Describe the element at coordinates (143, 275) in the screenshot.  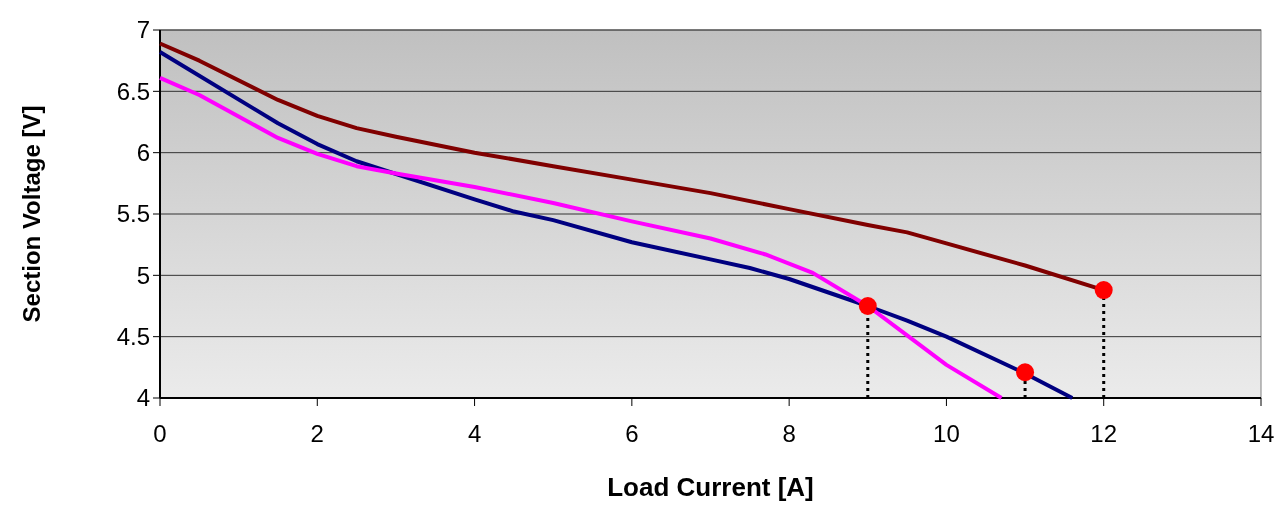
I see `y-tick-label: 5` at that location.